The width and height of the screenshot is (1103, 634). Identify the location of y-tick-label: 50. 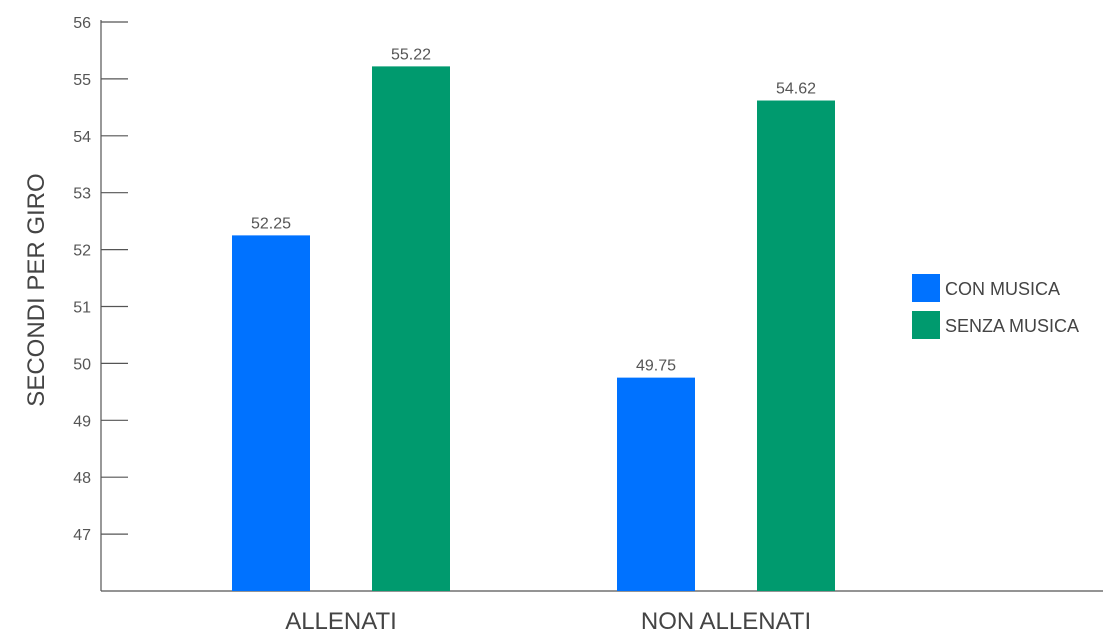
(82, 364).